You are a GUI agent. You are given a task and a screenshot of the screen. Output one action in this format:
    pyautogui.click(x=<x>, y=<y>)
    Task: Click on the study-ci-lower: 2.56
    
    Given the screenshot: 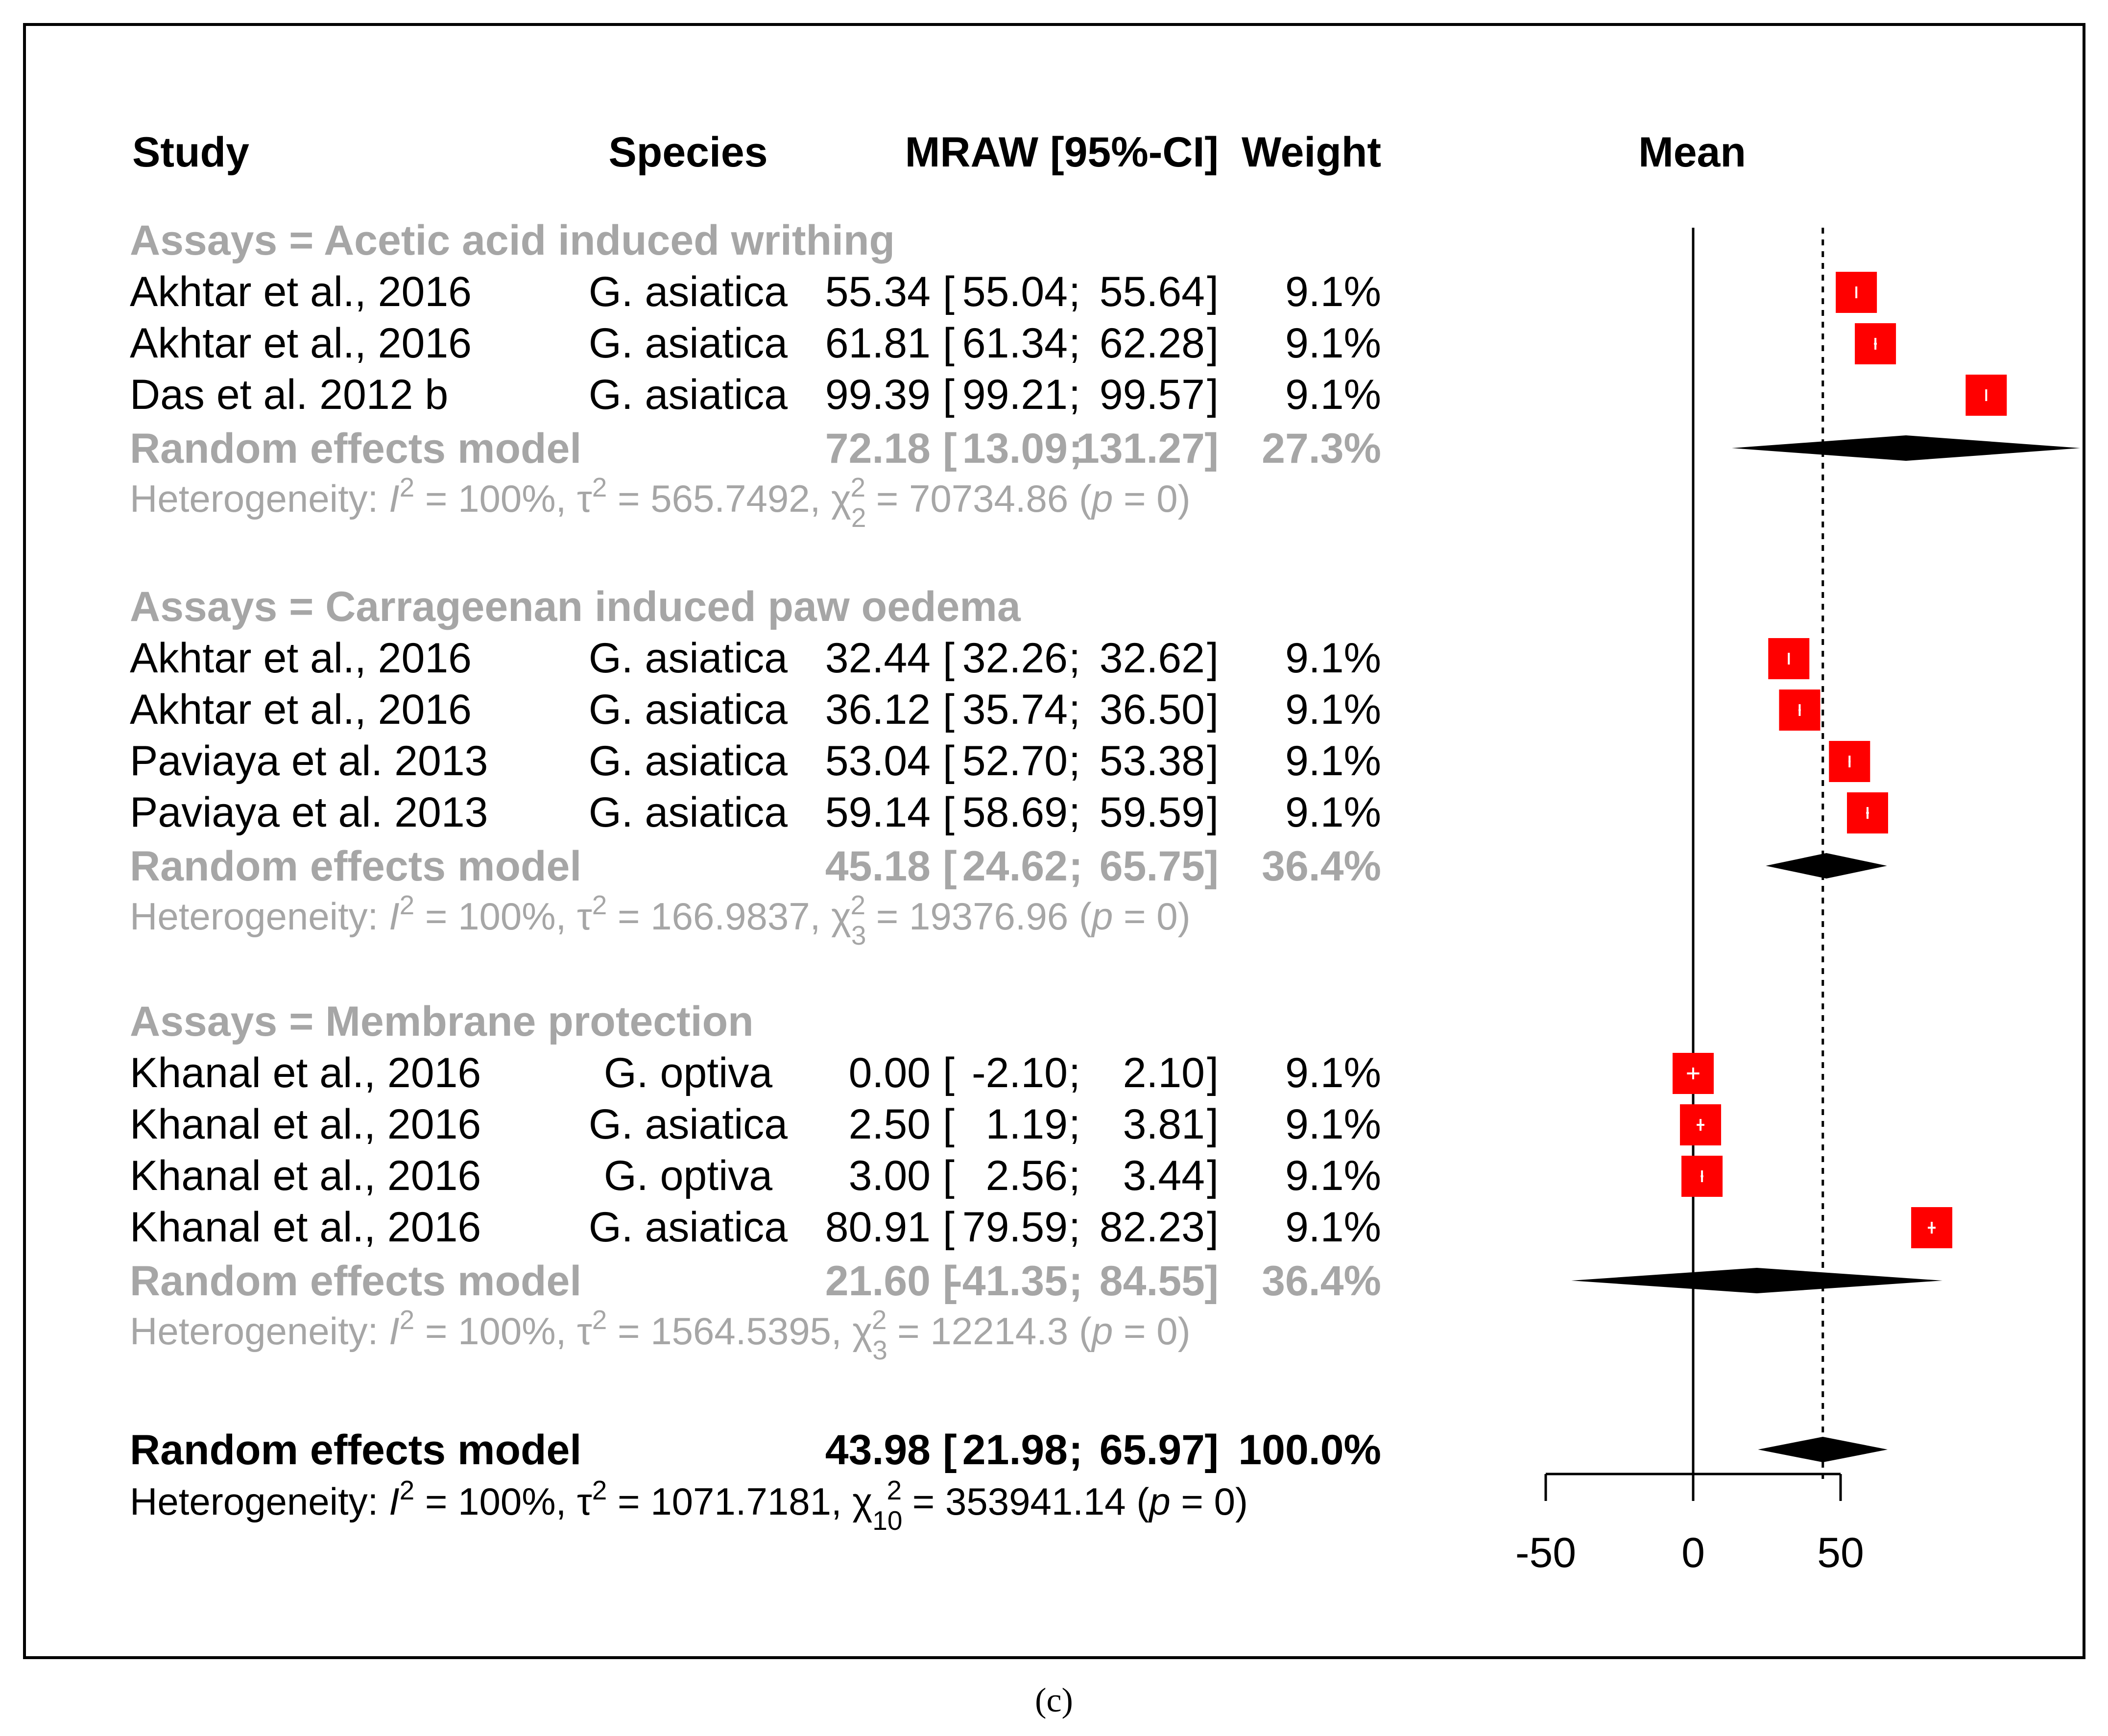 What is the action you would take?
    pyautogui.click(x=1027, y=1175)
    